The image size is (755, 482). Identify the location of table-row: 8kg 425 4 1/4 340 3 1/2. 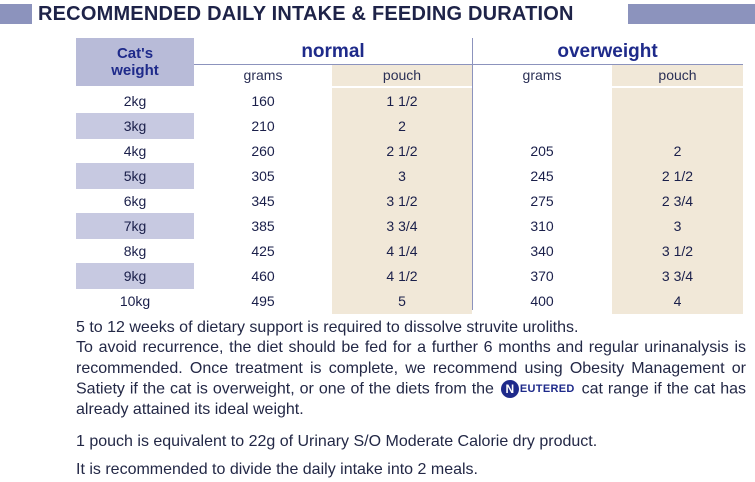
(409, 251).